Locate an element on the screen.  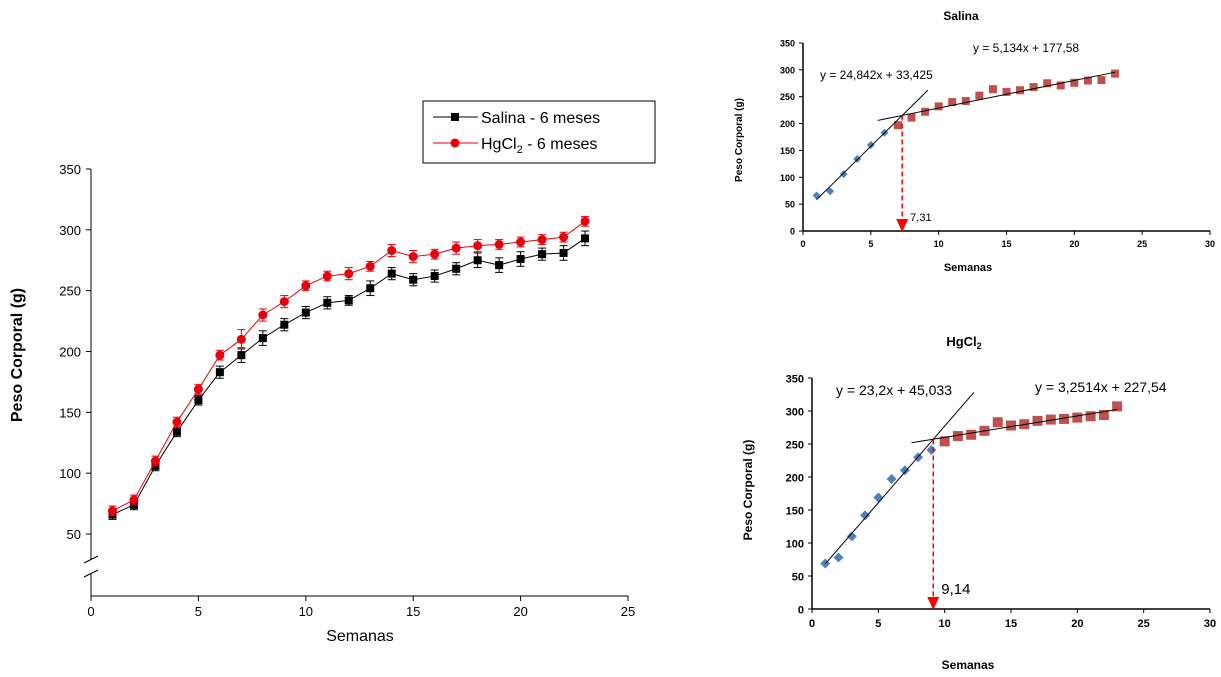
salina-chart-trend-equation-0: y = 24,842x + 33,425 is located at coordinates (876, 75).